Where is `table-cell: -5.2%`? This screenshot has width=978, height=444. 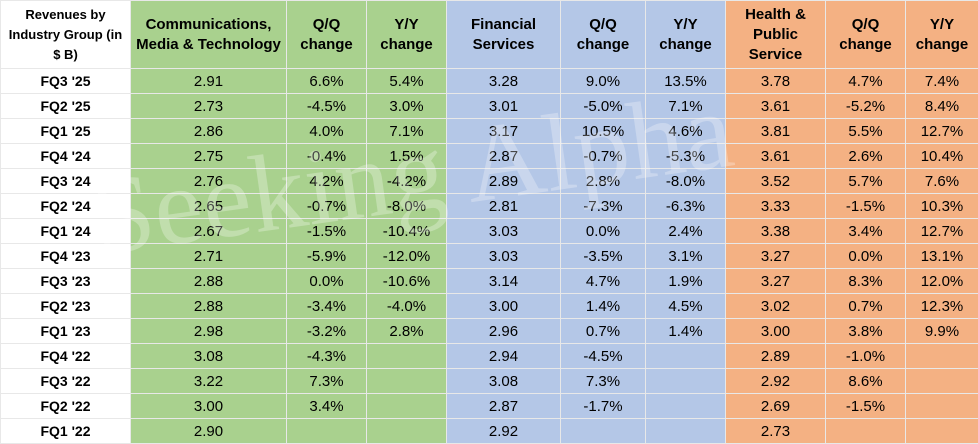
table-cell: -5.2% is located at coordinates (866, 106).